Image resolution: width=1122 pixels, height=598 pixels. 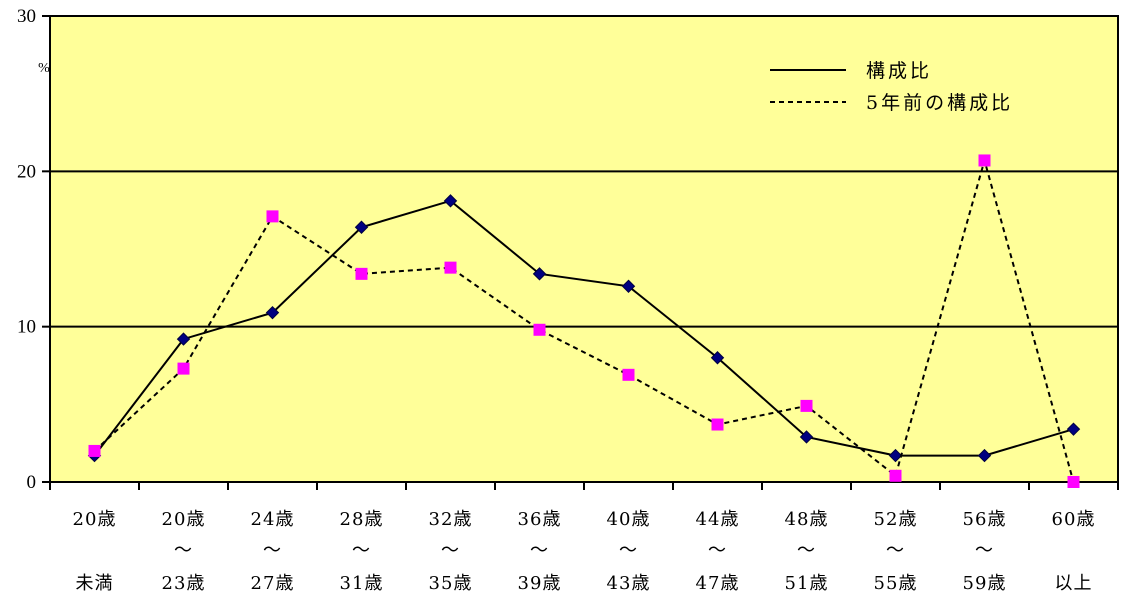 I want to click on x-category-label-line3: 31歳, so click(x=362, y=583).